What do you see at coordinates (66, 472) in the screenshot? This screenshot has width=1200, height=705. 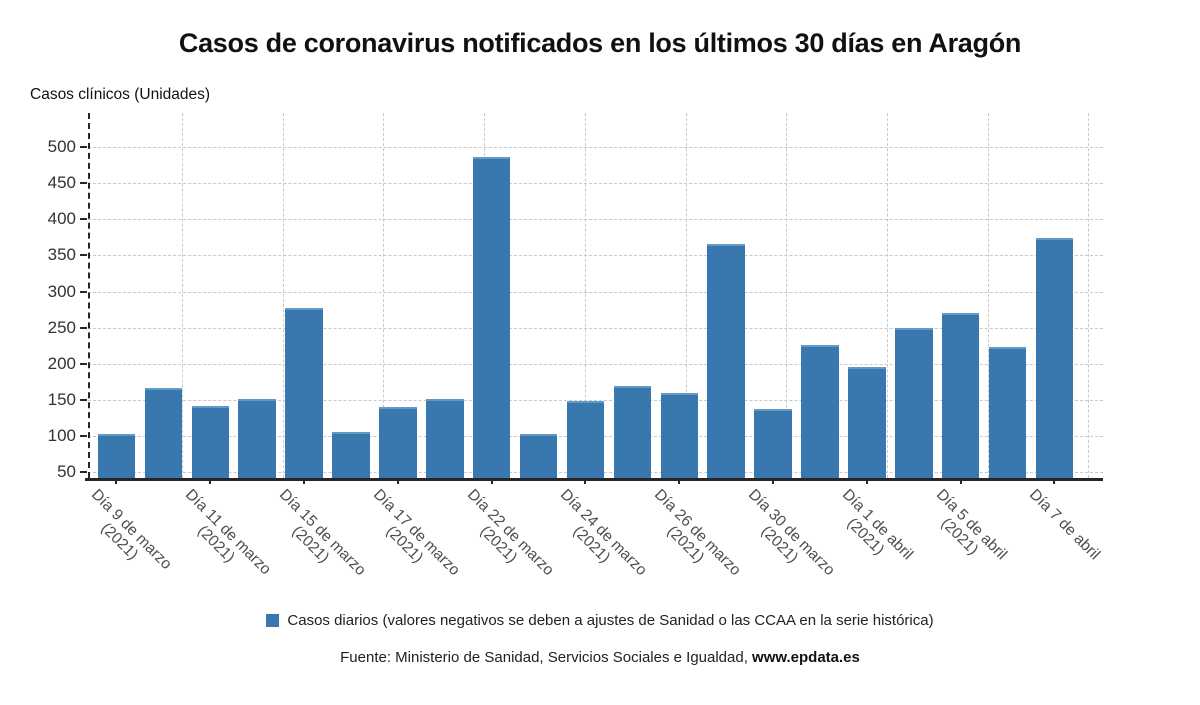 I see `y-axis-tick-label: 50` at bounding box center [66, 472].